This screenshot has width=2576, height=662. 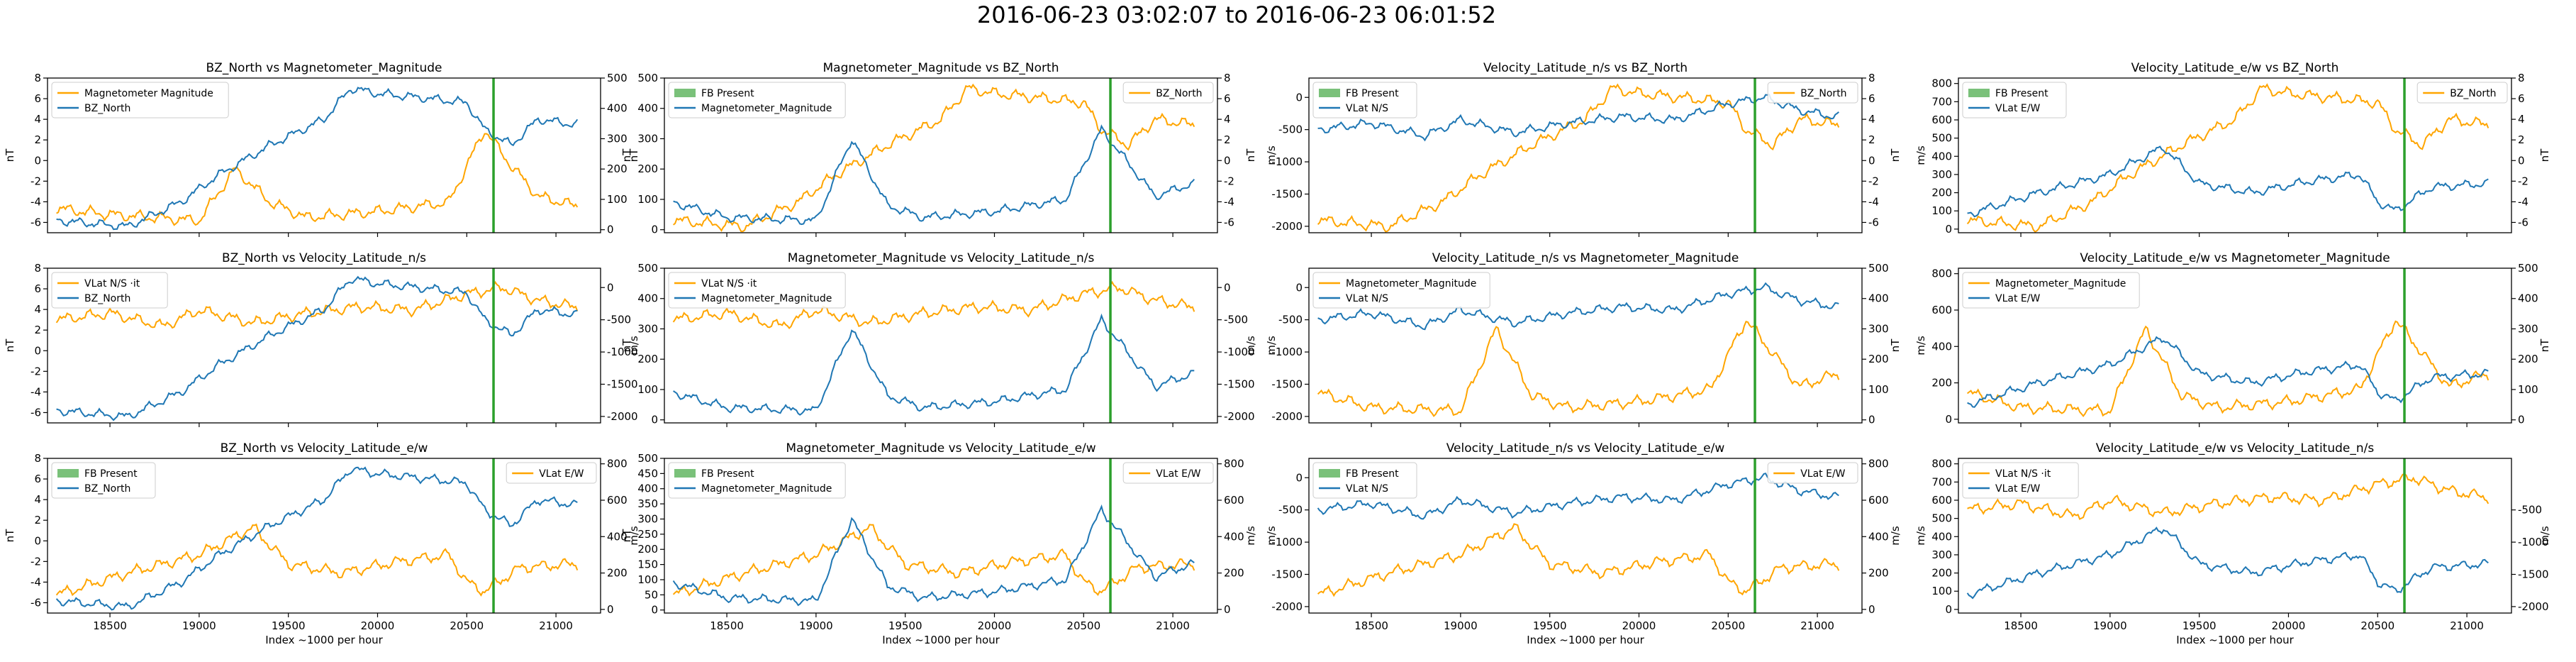 What do you see at coordinates (1236, 320) in the screenshot?
I see `right-tick-label: -500` at bounding box center [1236, 320].